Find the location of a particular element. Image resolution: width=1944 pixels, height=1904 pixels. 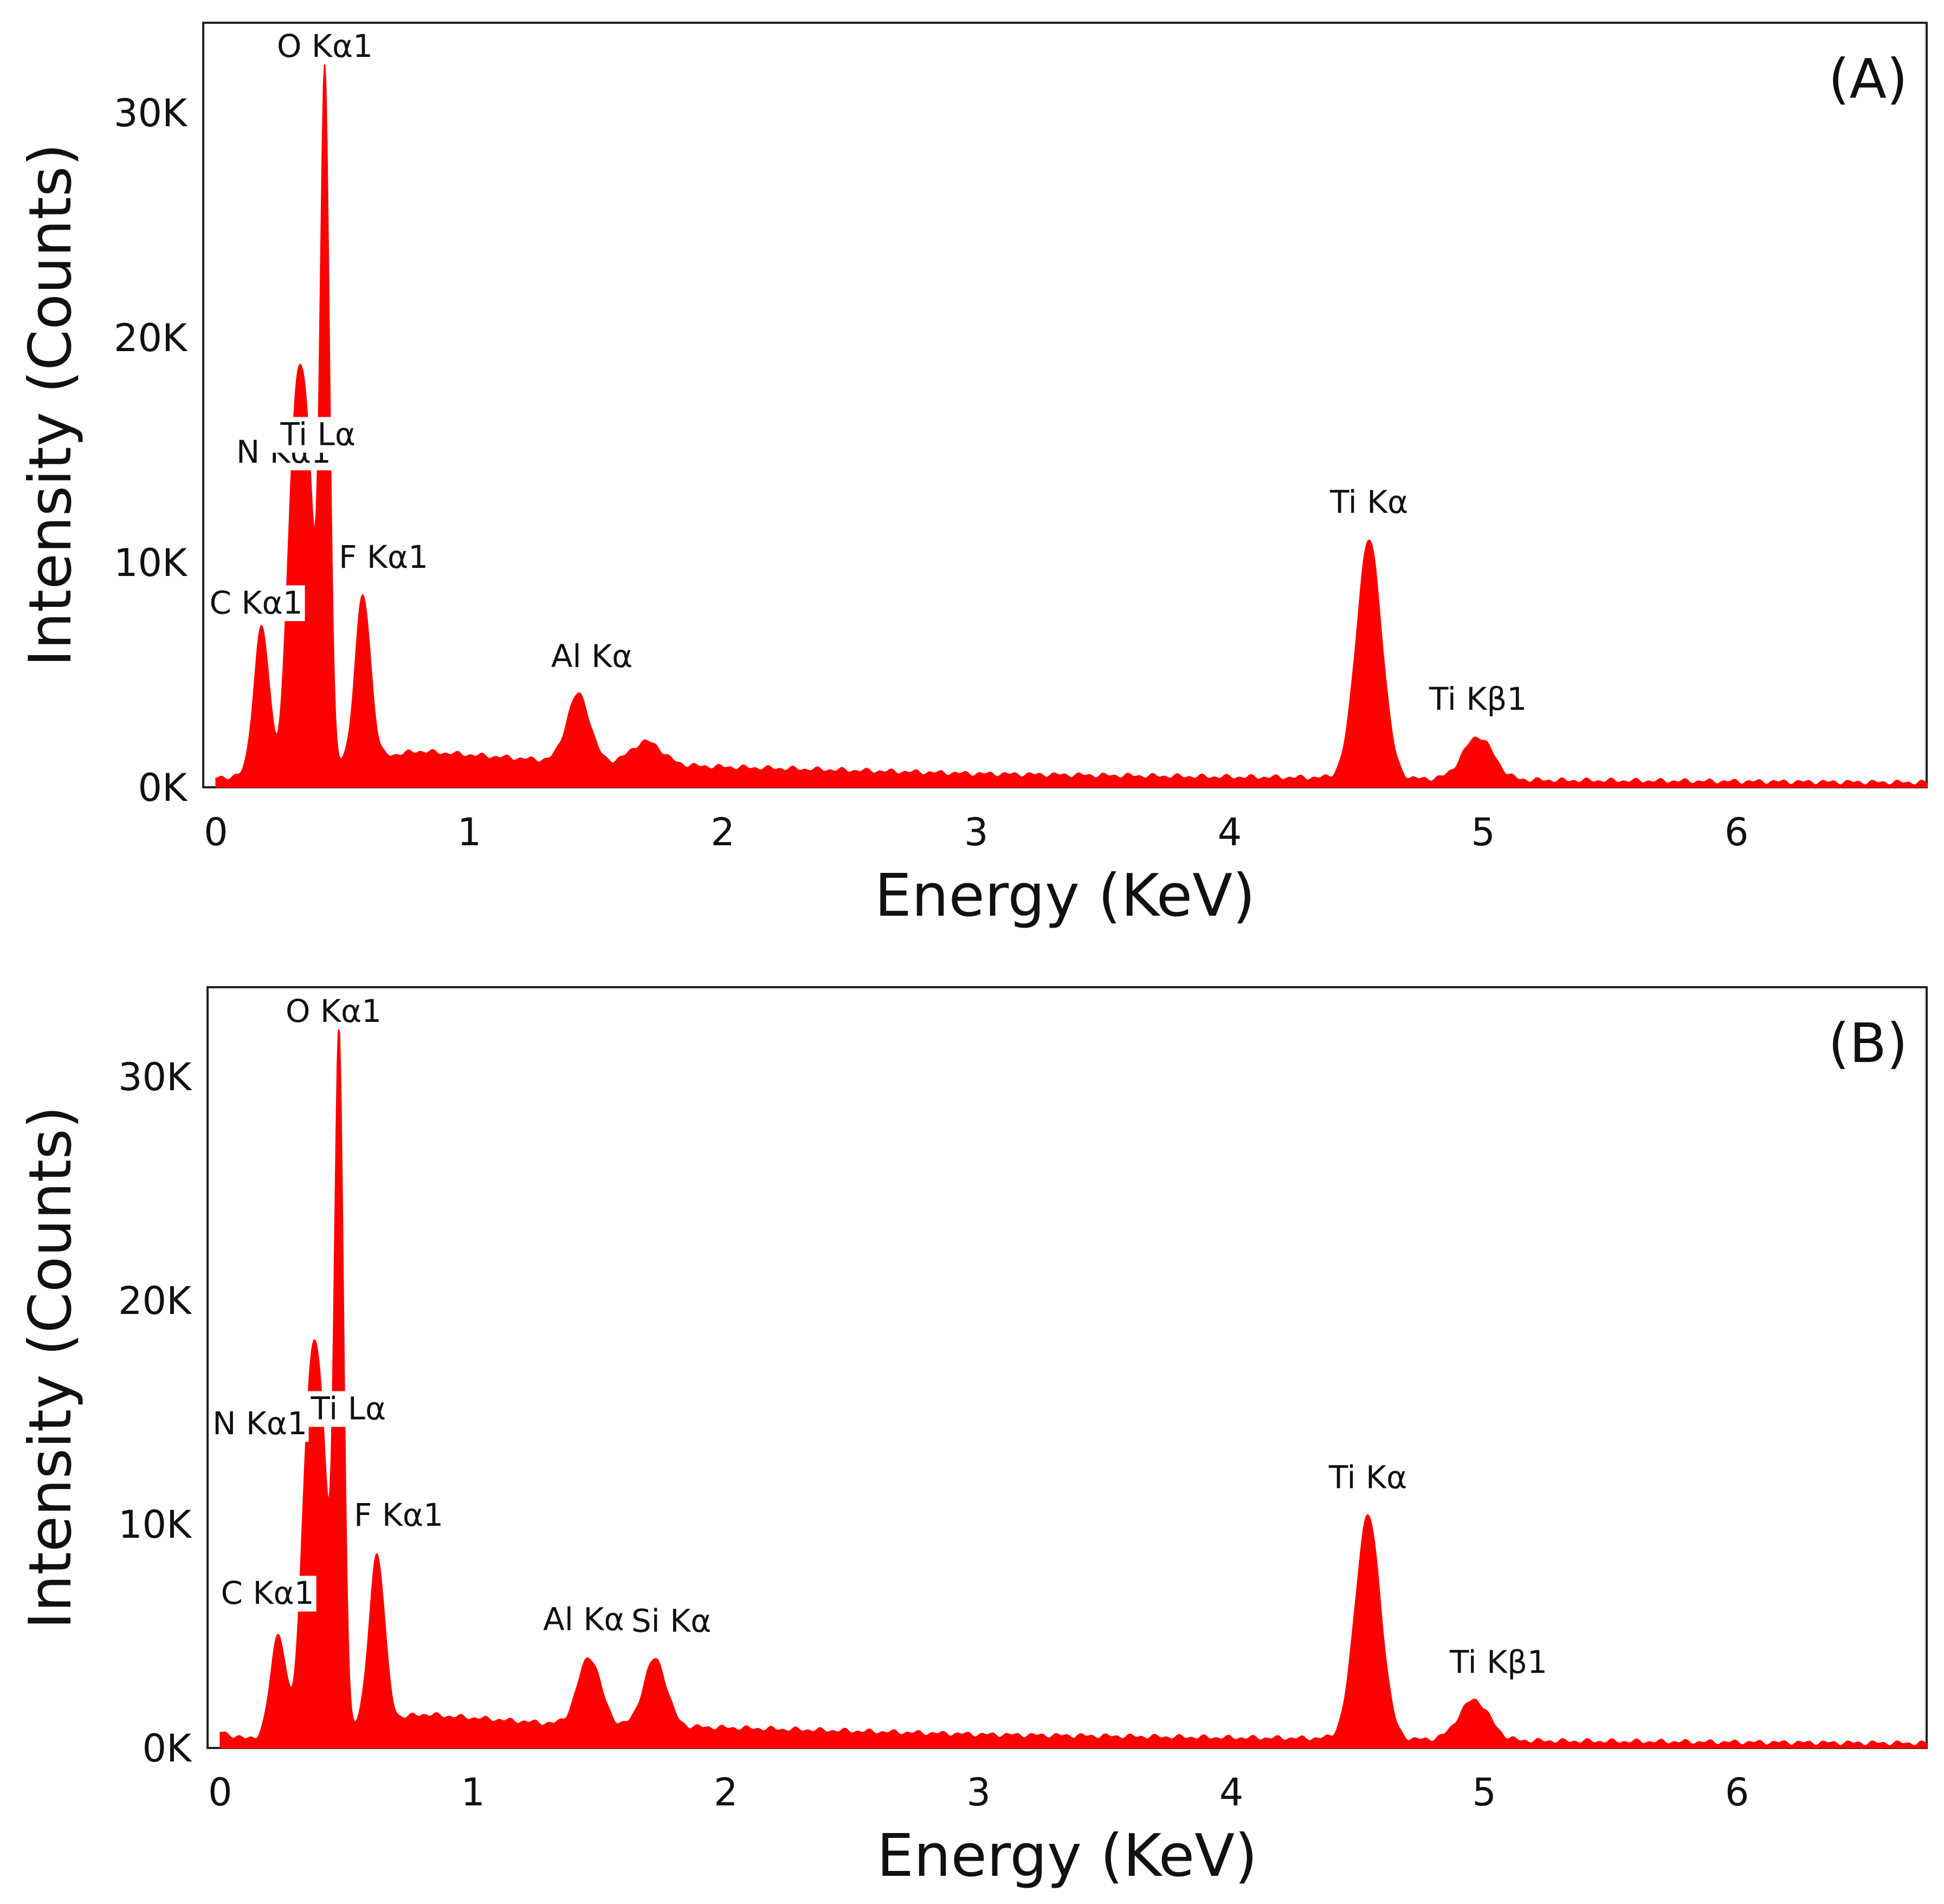

peak-label: Si Kα is located at coordinates (671, 1621).